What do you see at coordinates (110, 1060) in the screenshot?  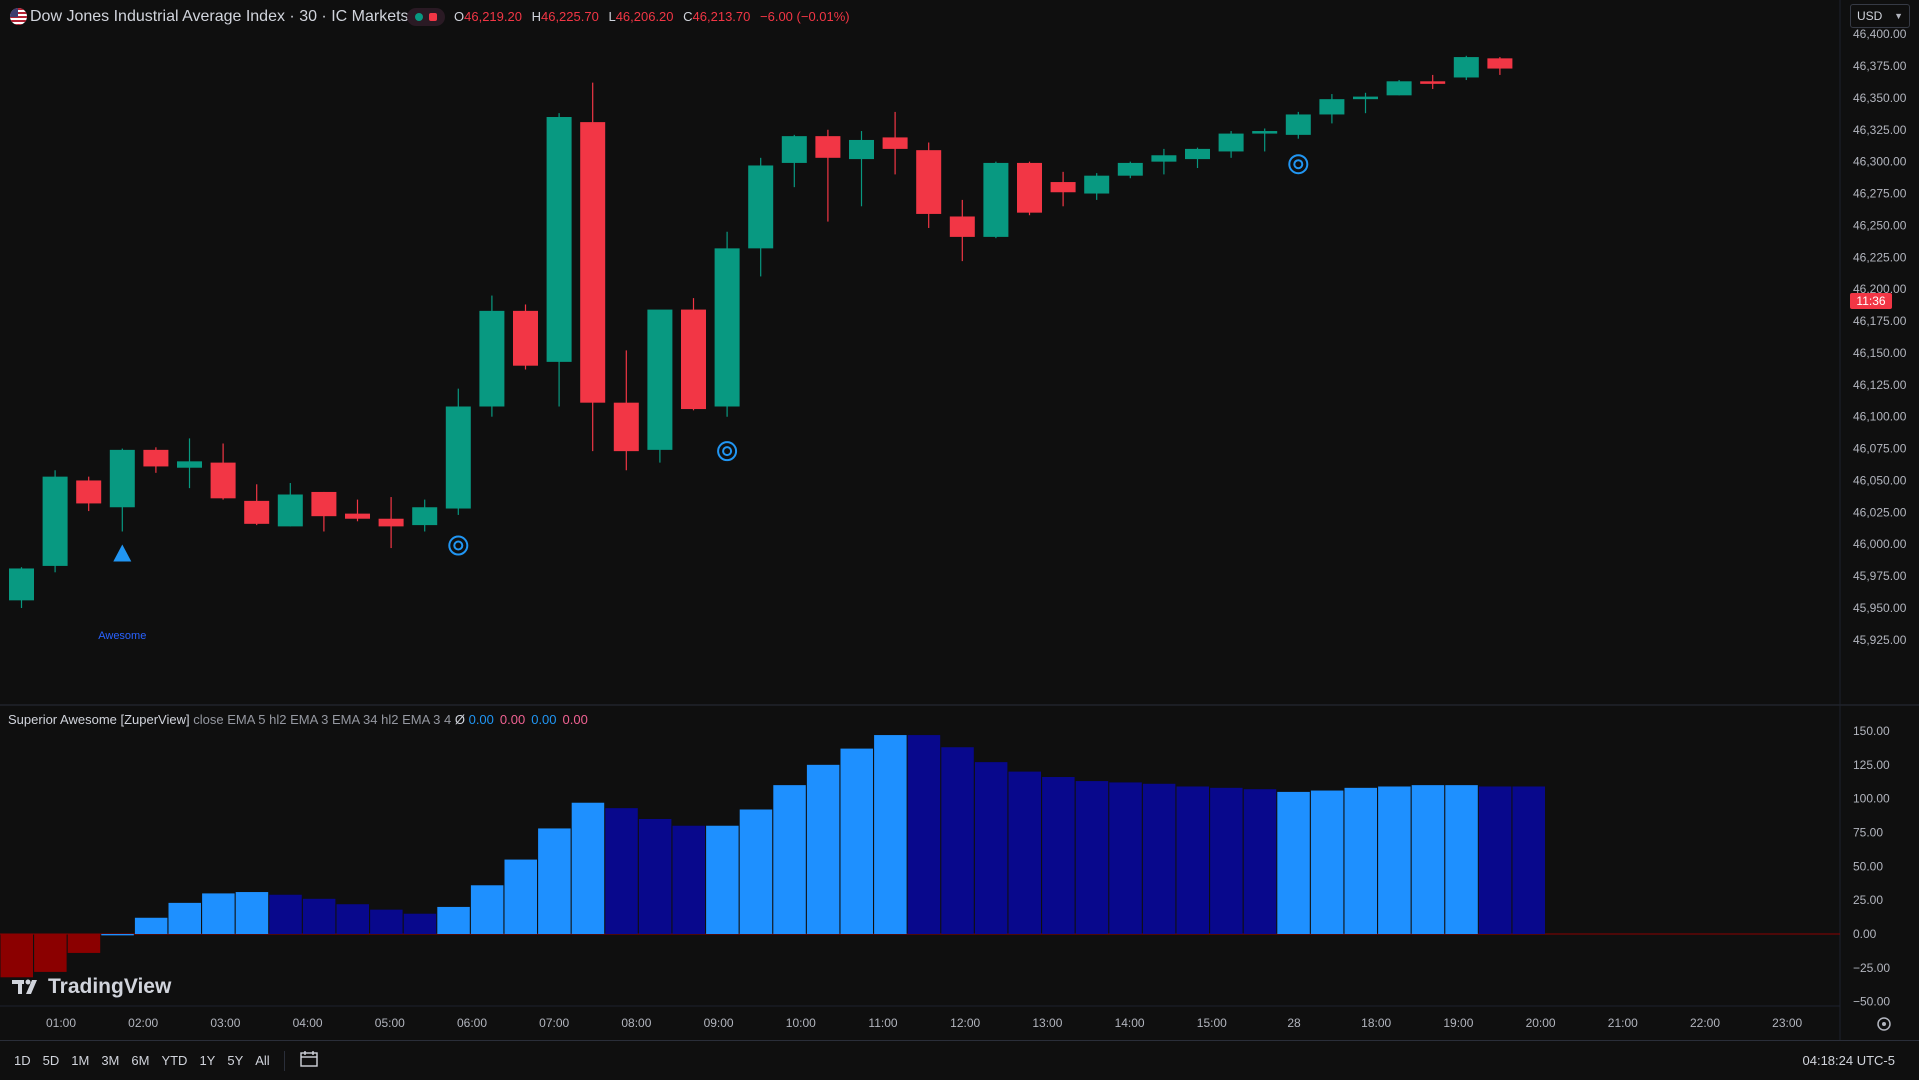 I see `range-button-3m: 3M` at bounding box center [110, 1060].